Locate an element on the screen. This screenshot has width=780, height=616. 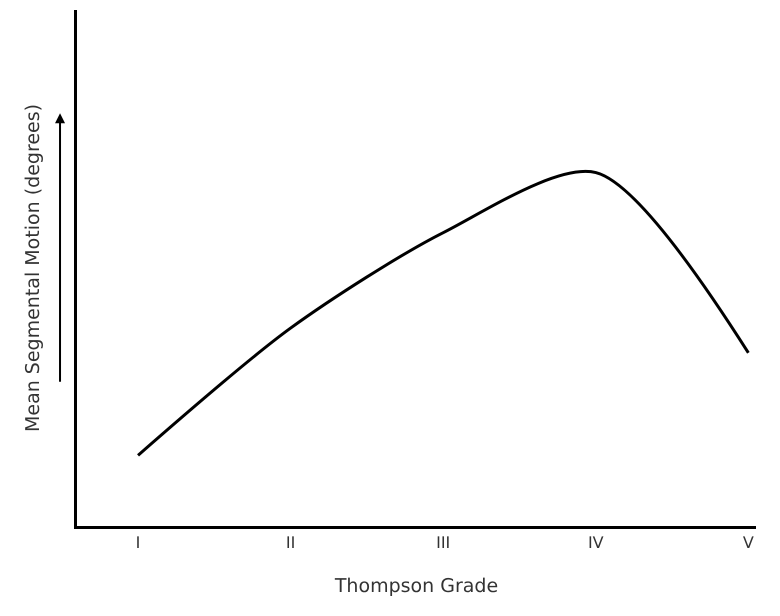
x-tick-label: II is located at coordinates (291, 542).